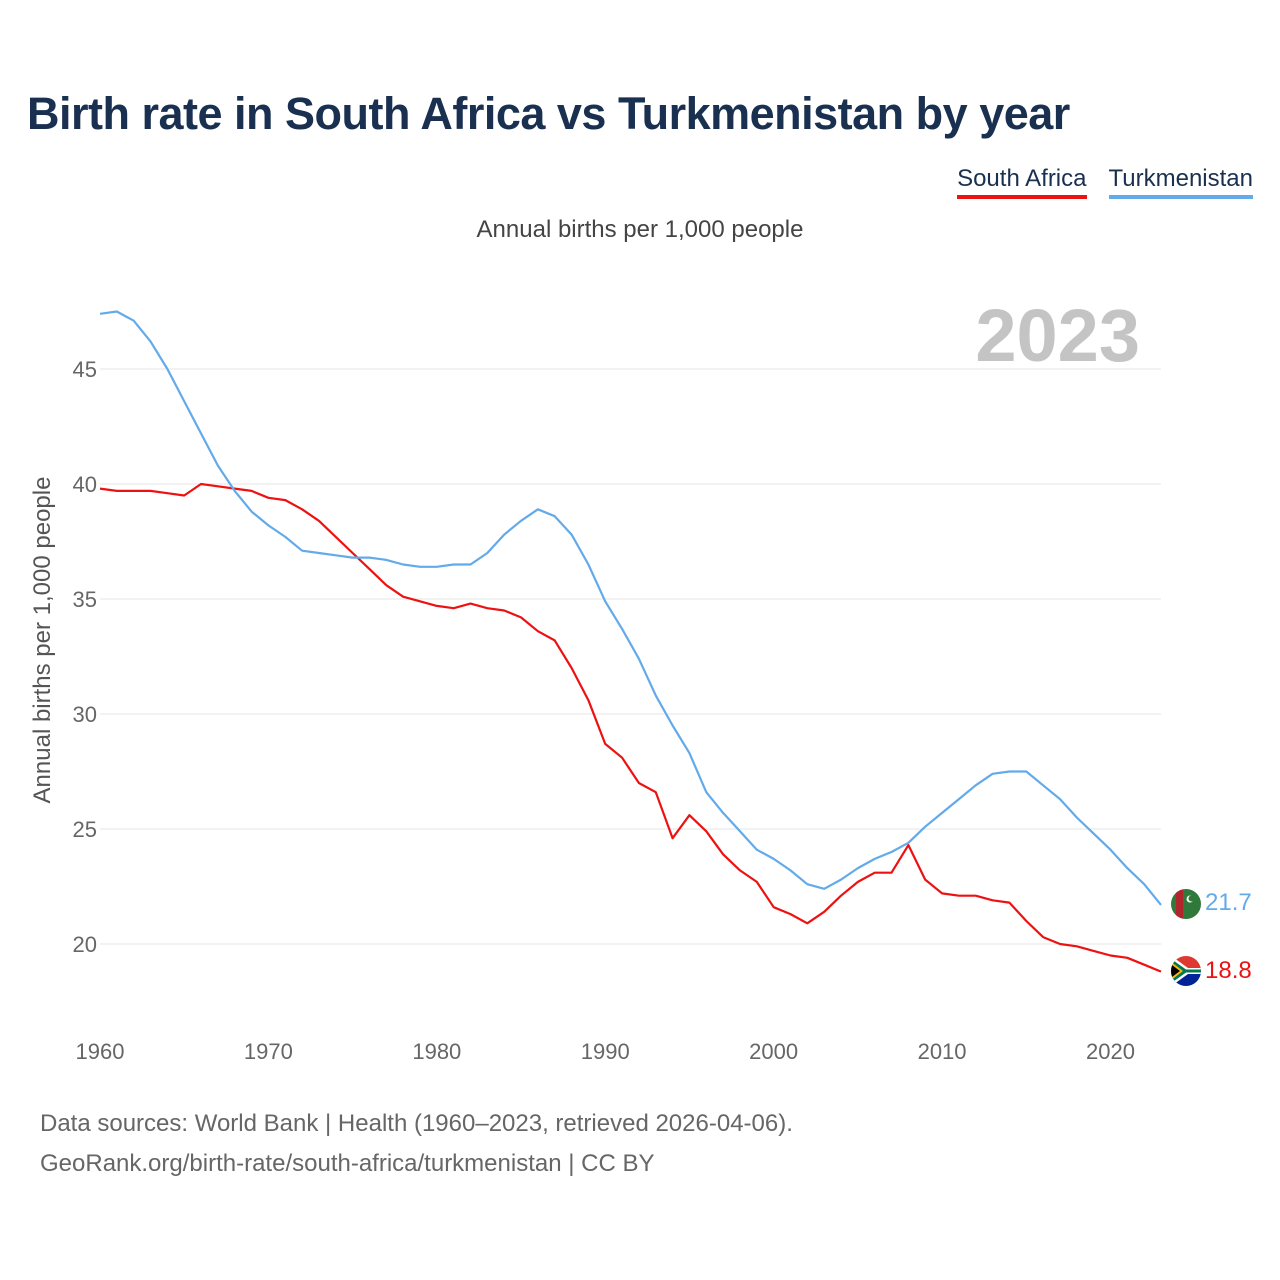 This screenshot has width=1280, height=1280. I want to click on x-tick-label: 1990, so click(605, 1051).